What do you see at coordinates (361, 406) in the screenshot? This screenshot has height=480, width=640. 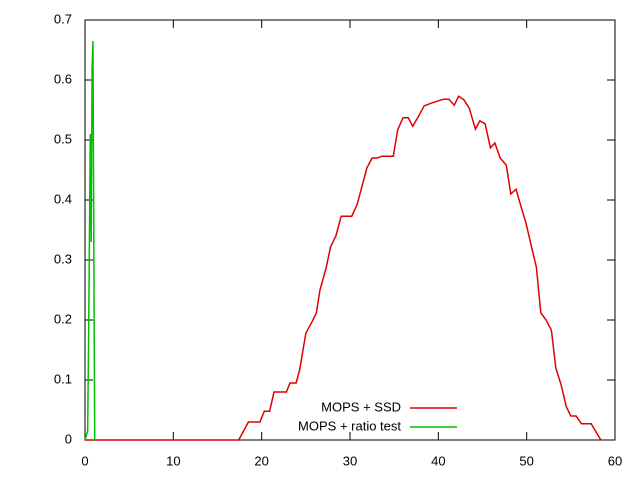 I see `legend-label: MOPS + SSD` at bounding box center [361, 406].